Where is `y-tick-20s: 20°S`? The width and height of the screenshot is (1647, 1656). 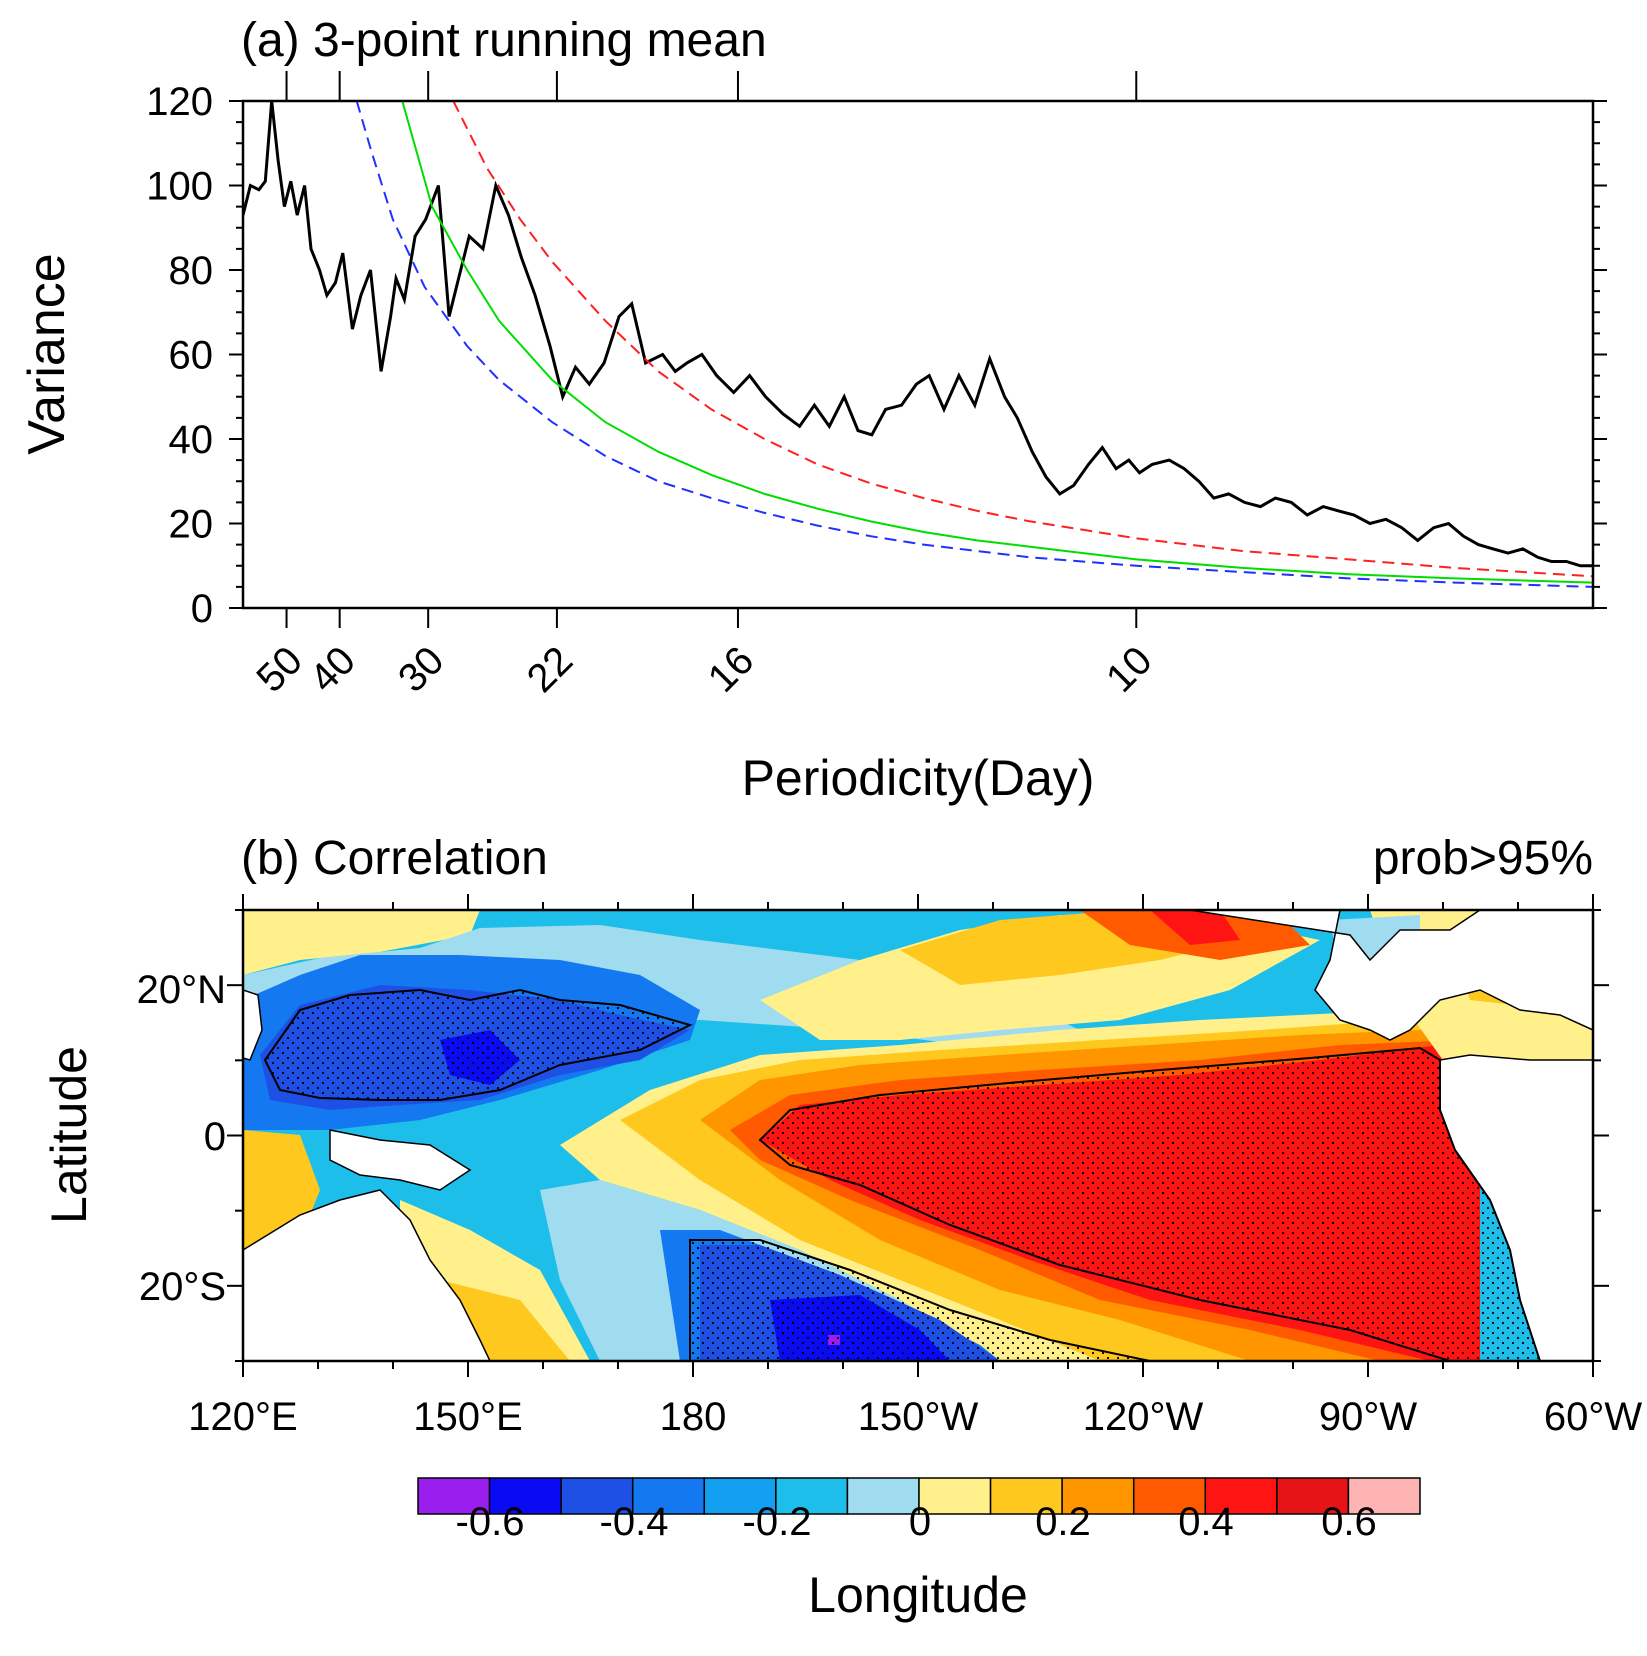
y-tick-20s: 20°S is located at coordinates (182, 1287).